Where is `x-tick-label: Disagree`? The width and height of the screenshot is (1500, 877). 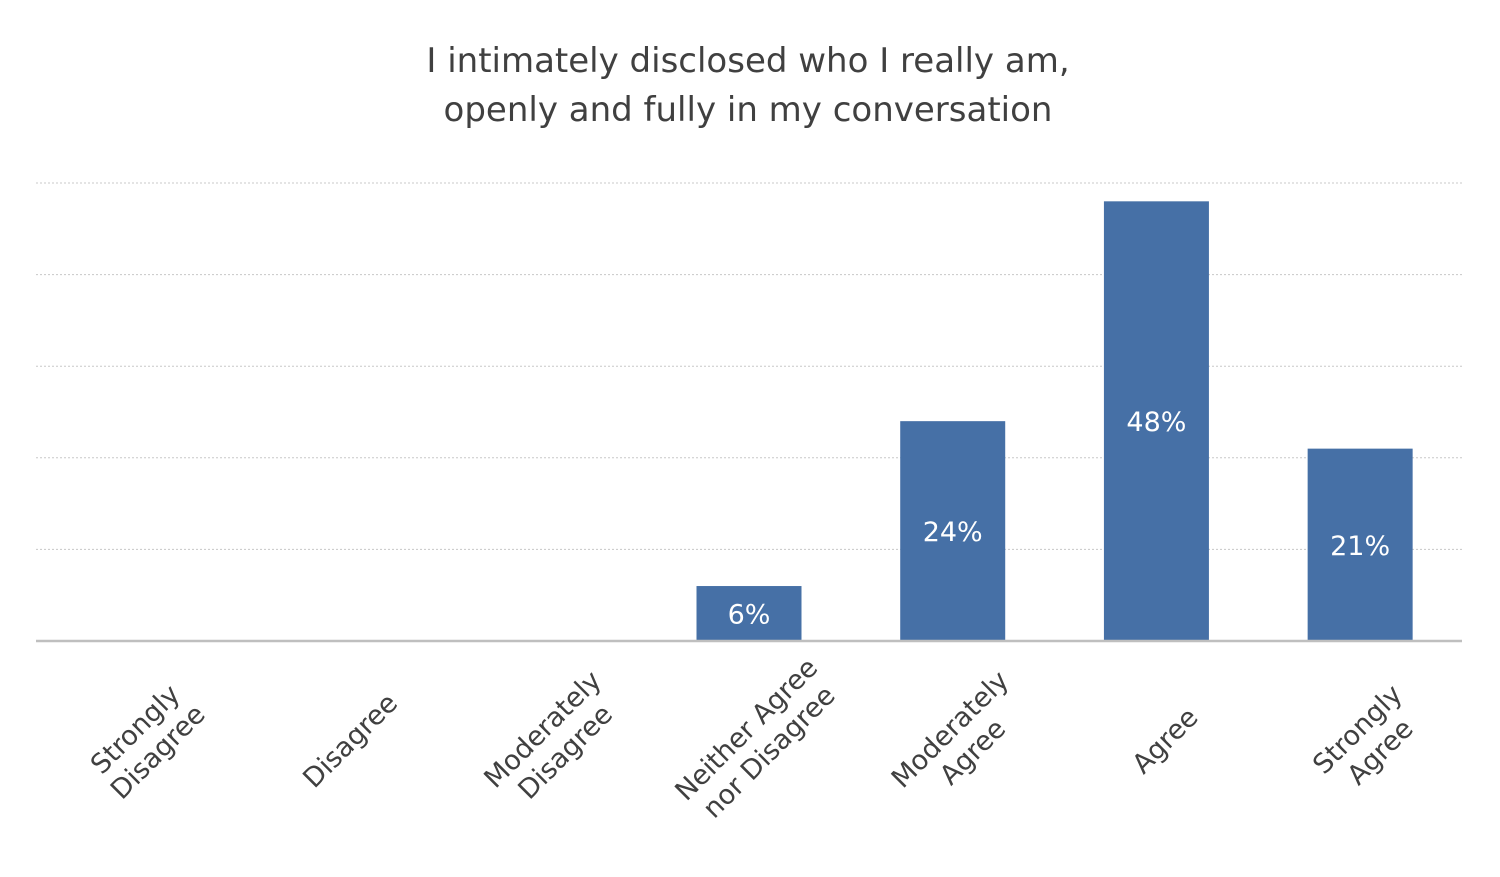
x-tick-label: Disagree is located at coordinates (350, 741).